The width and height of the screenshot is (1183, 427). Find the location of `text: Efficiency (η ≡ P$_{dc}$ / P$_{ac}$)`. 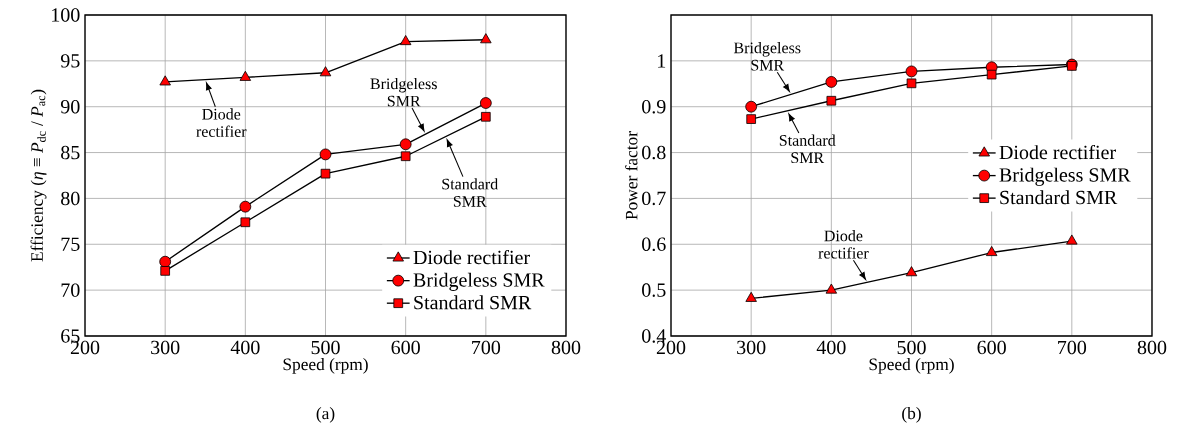

text: Efficiency (η ≡ P$_{dc}$ / P$_{ac}$) is located at coordinates (38, 175).